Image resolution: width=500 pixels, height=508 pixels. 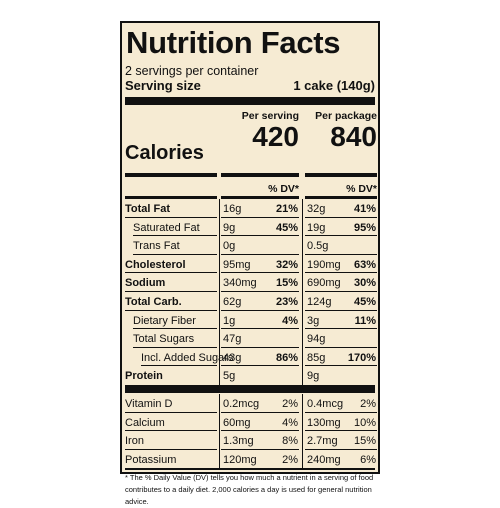 What do you see at coordinates (260, 175) in the screenshot?
I see `calories-rule-serving` at bounding box center [260, 175].